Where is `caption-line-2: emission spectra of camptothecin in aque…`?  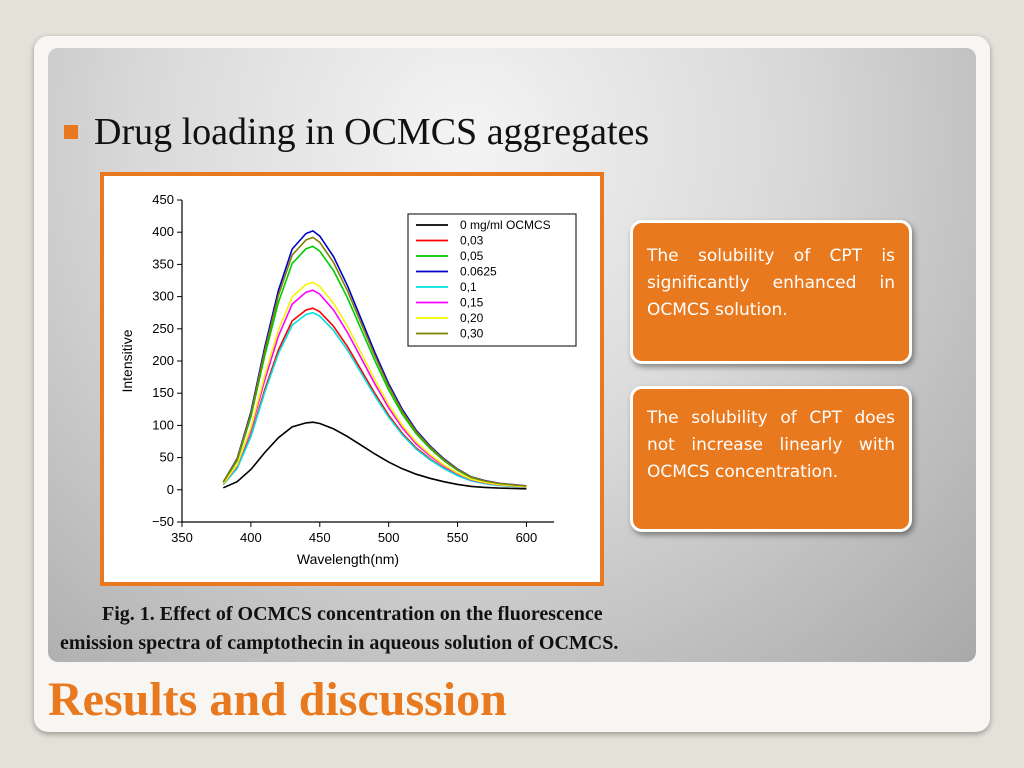
caption-line-2: emission spectra of camptothecin in aque… is located at coordinates (339, 643).